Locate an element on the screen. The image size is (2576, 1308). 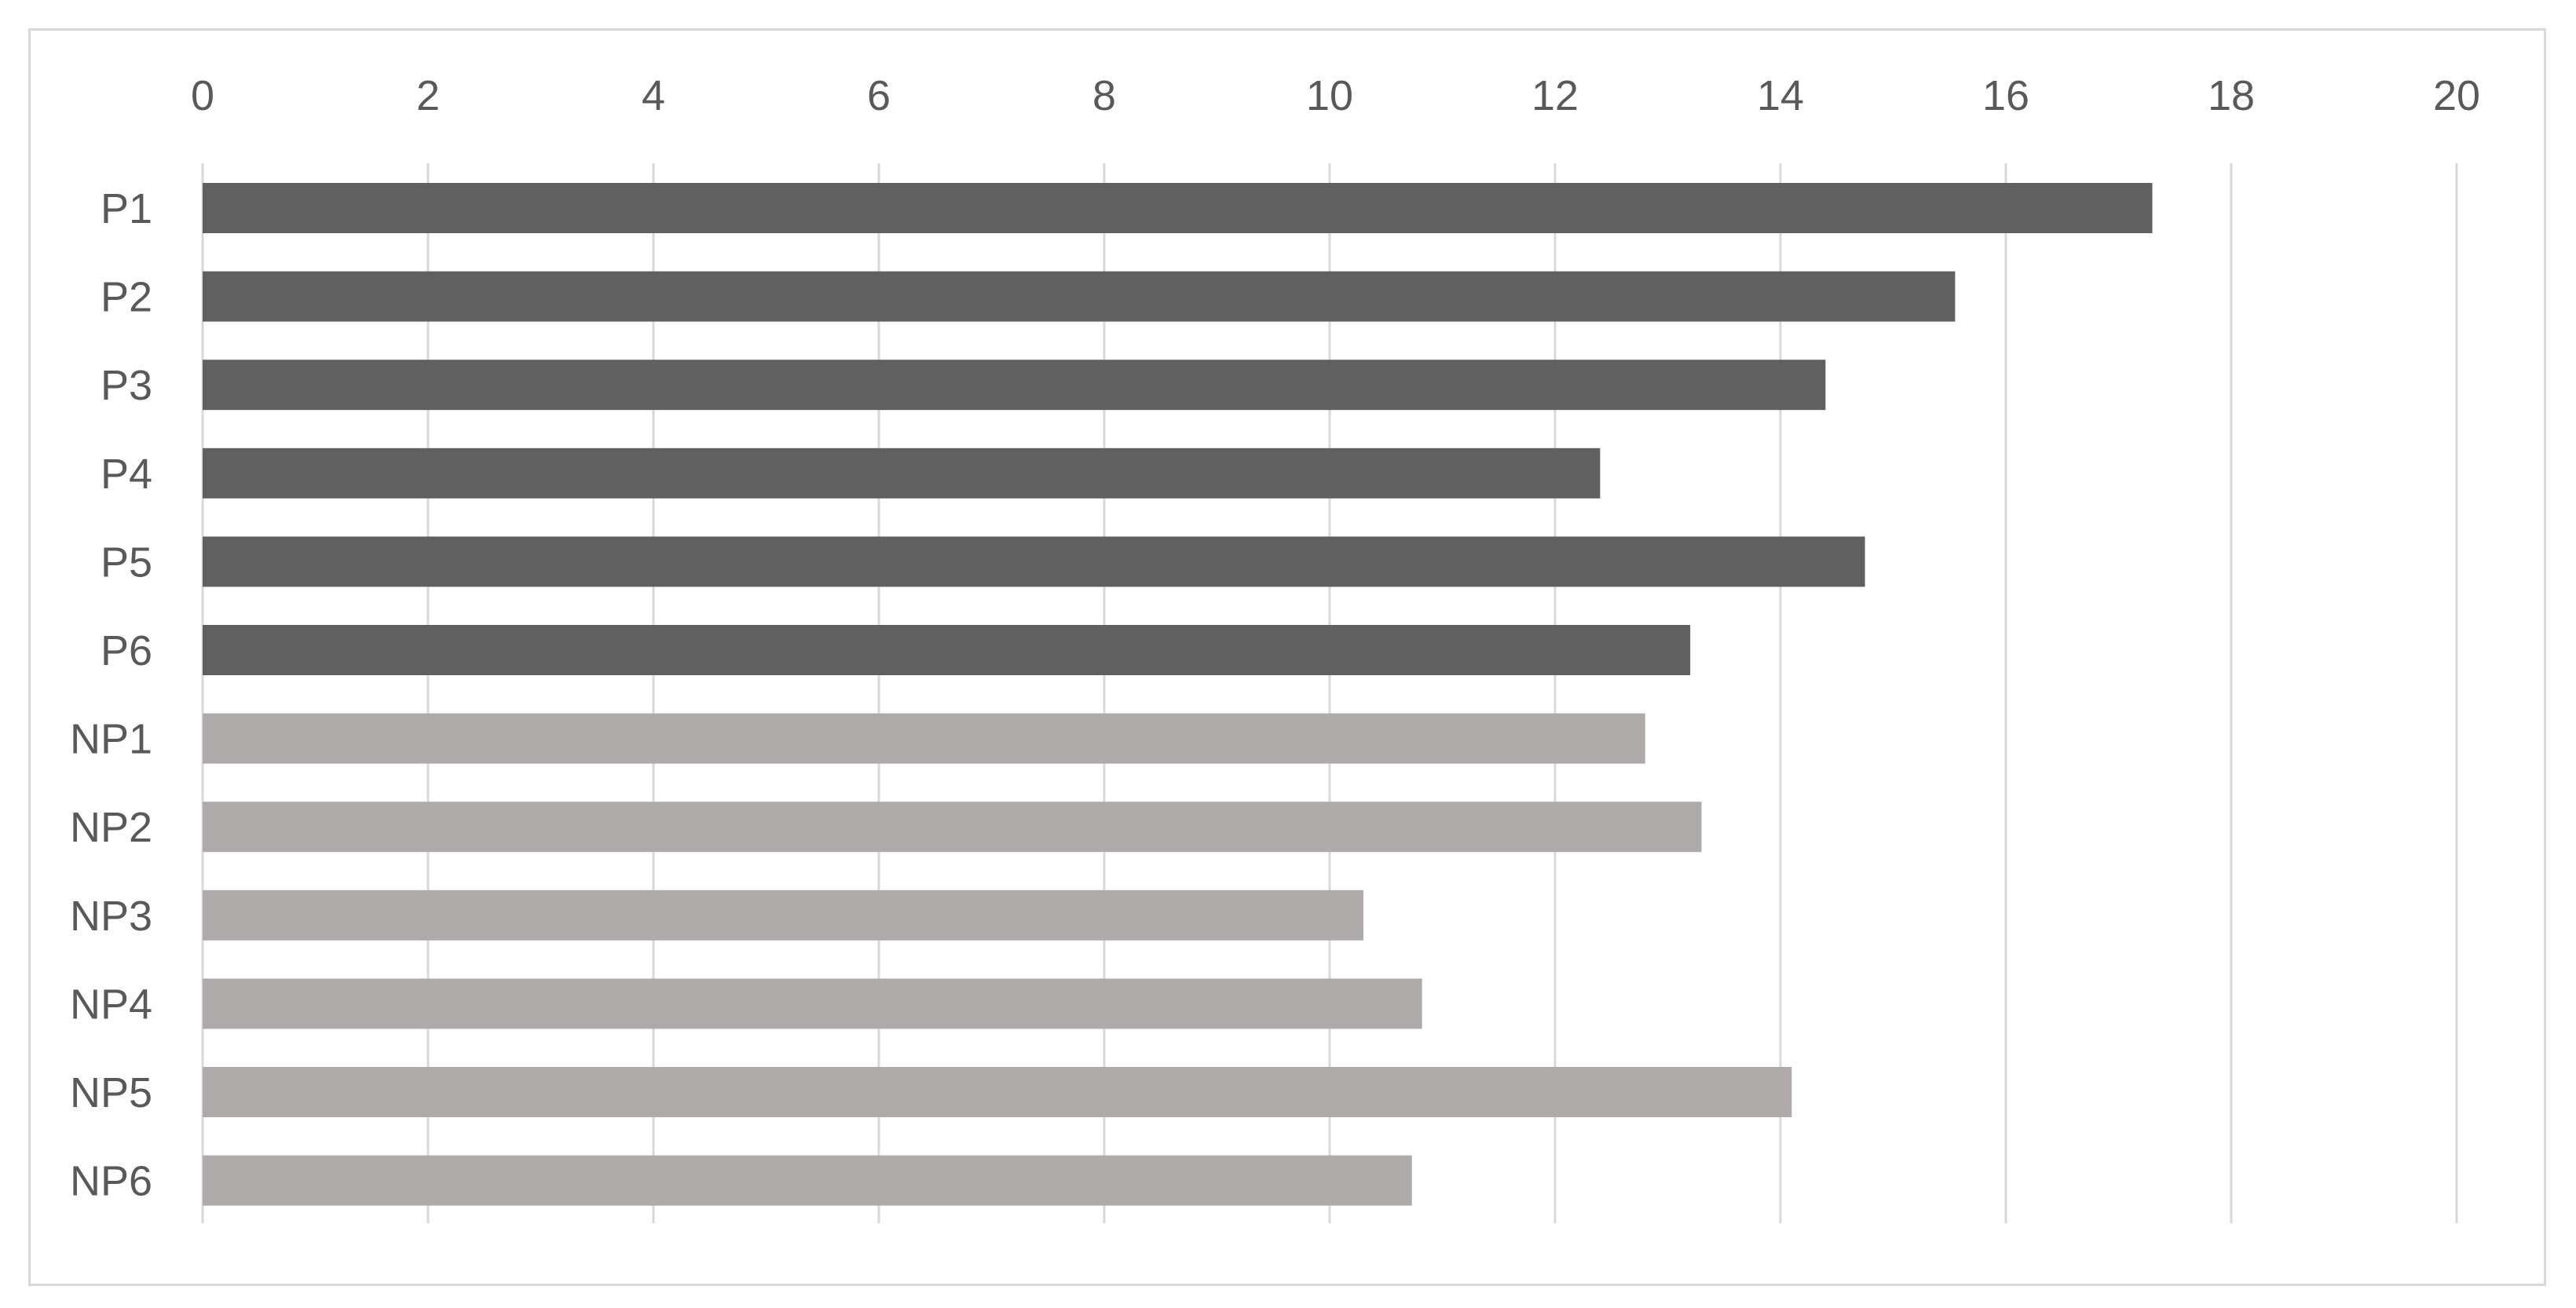
x-tick-label: 16 is located at coordinates (2006, 95).